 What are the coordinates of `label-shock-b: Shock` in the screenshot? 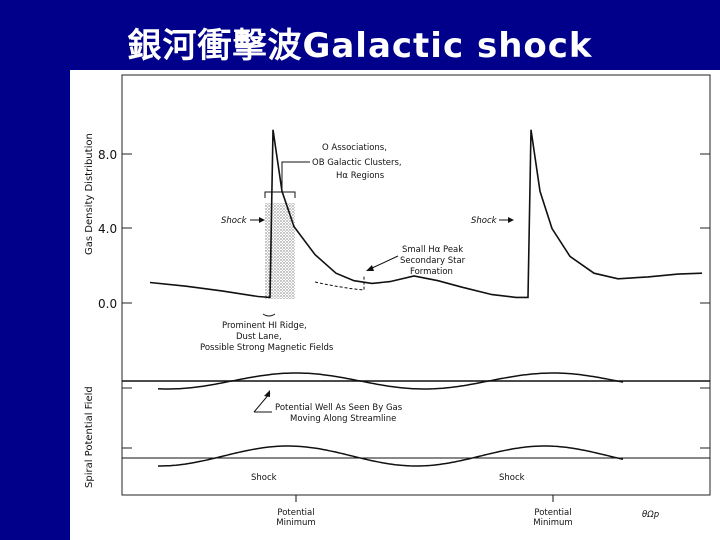 It's located at (512, 478).